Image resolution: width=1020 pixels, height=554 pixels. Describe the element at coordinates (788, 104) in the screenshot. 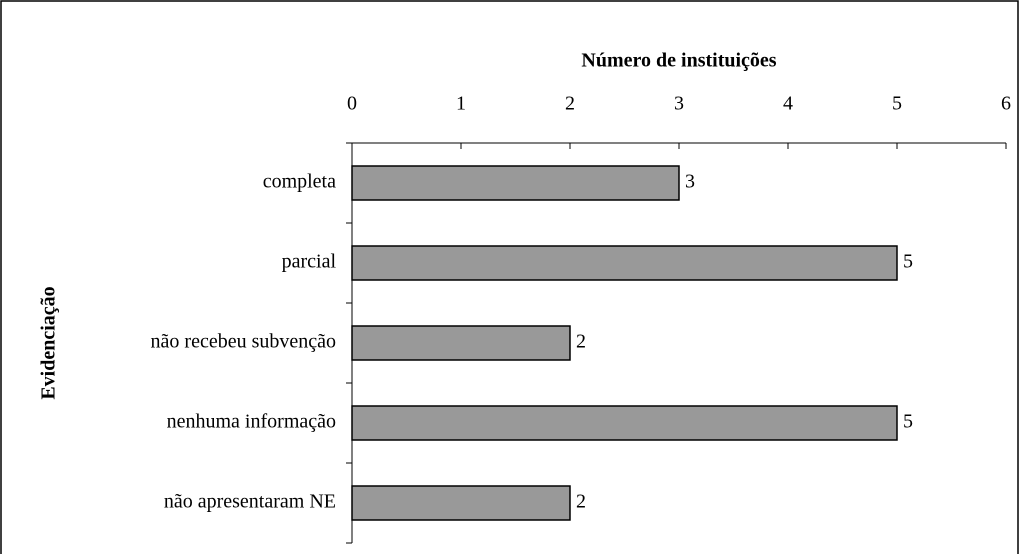

I see `x-tick-label: 4` at that location.